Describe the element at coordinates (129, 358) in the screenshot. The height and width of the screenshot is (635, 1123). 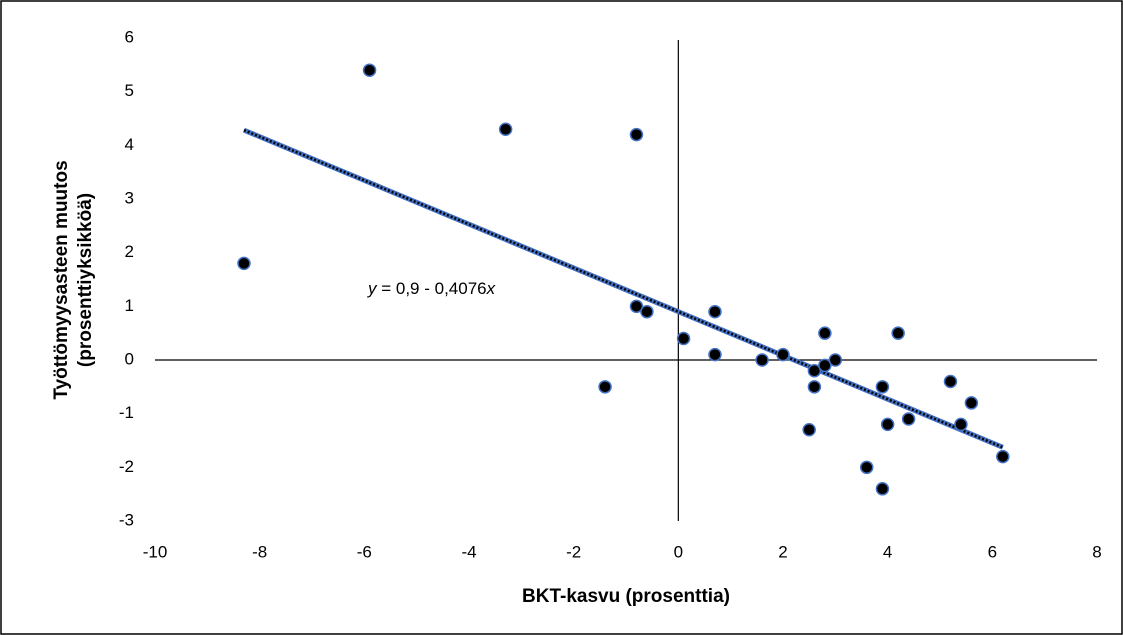
I see `y-tick-label: 0` at that location.